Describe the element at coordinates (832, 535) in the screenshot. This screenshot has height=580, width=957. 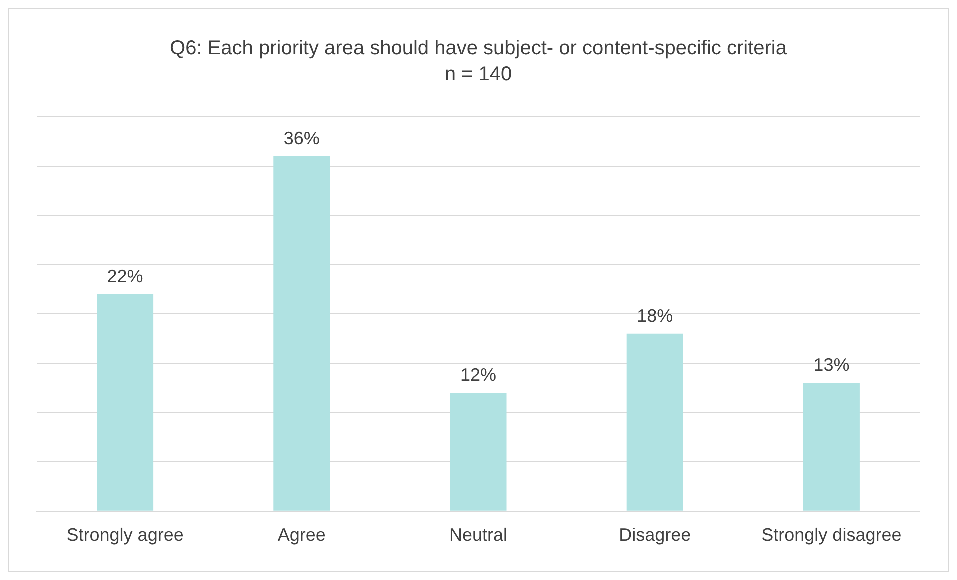
I see `x-tick-label: Strongly disagree` at that location.